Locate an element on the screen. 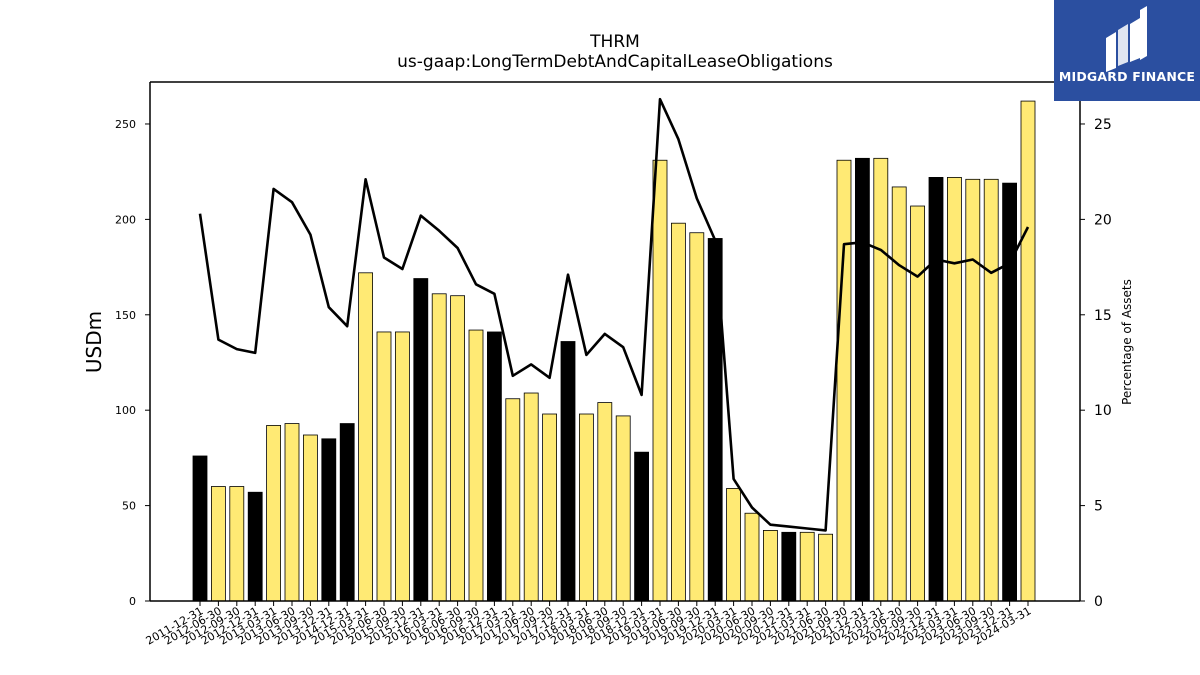 The image size is (1200, 675). y-tick-label-right: 5 is located at coordinates (1098, 507).